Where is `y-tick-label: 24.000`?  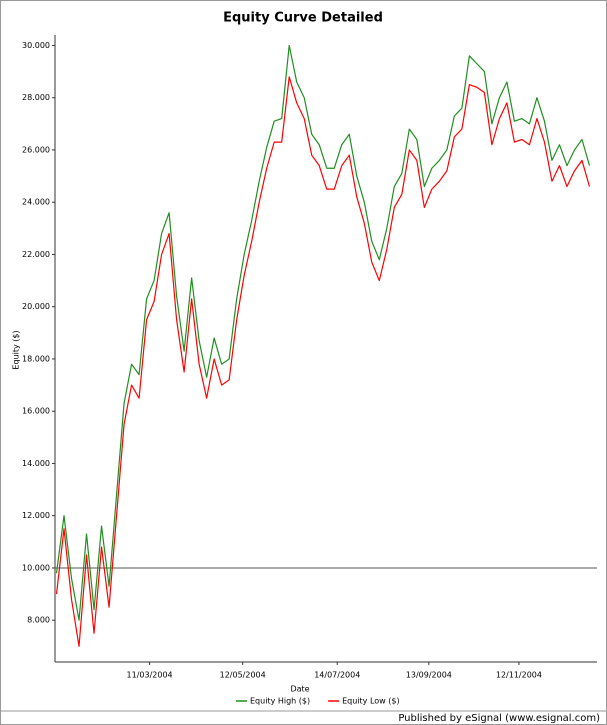
y-tick-label: 24.000 is located at coordinates (36, 202).